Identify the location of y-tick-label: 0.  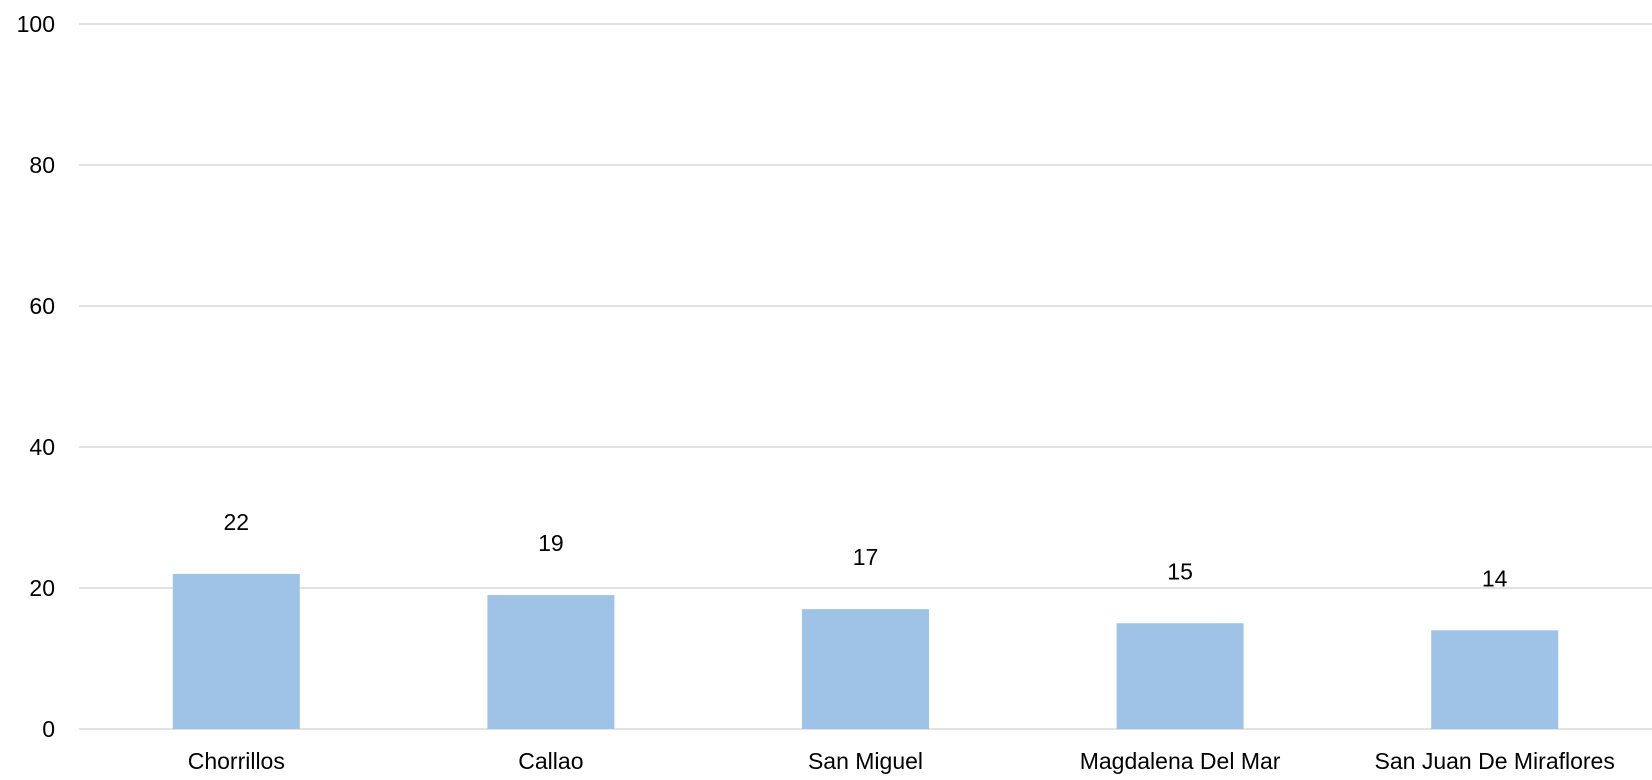
(48, 729).